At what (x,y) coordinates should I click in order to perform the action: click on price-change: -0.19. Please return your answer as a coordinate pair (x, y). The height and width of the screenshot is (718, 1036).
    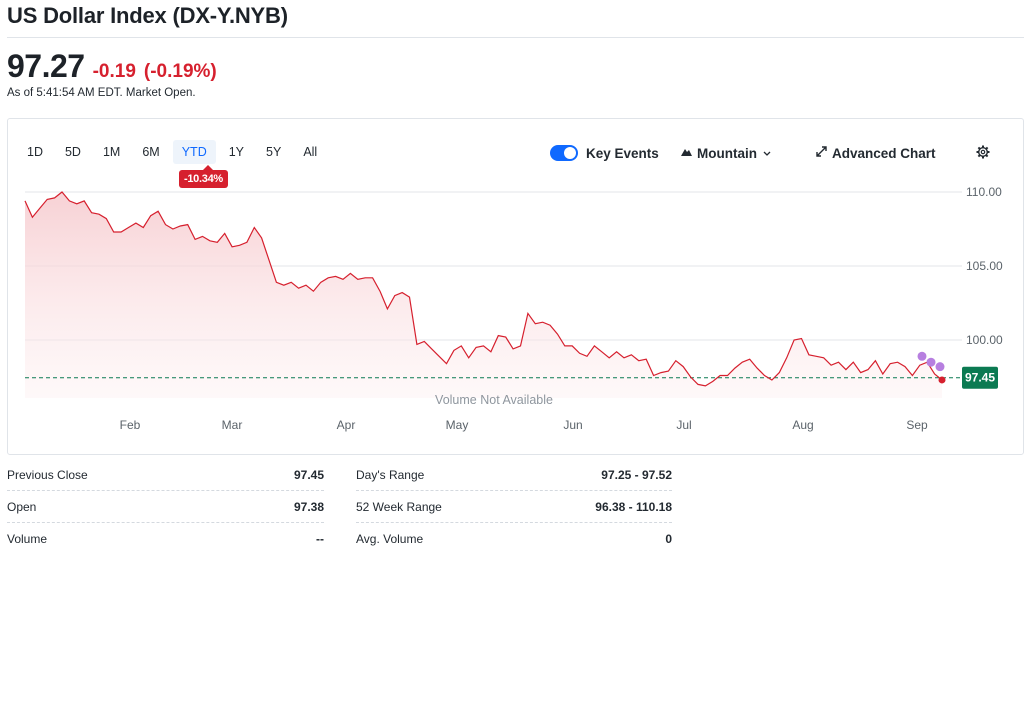
    Looking at the image, I should click on (114, 71).